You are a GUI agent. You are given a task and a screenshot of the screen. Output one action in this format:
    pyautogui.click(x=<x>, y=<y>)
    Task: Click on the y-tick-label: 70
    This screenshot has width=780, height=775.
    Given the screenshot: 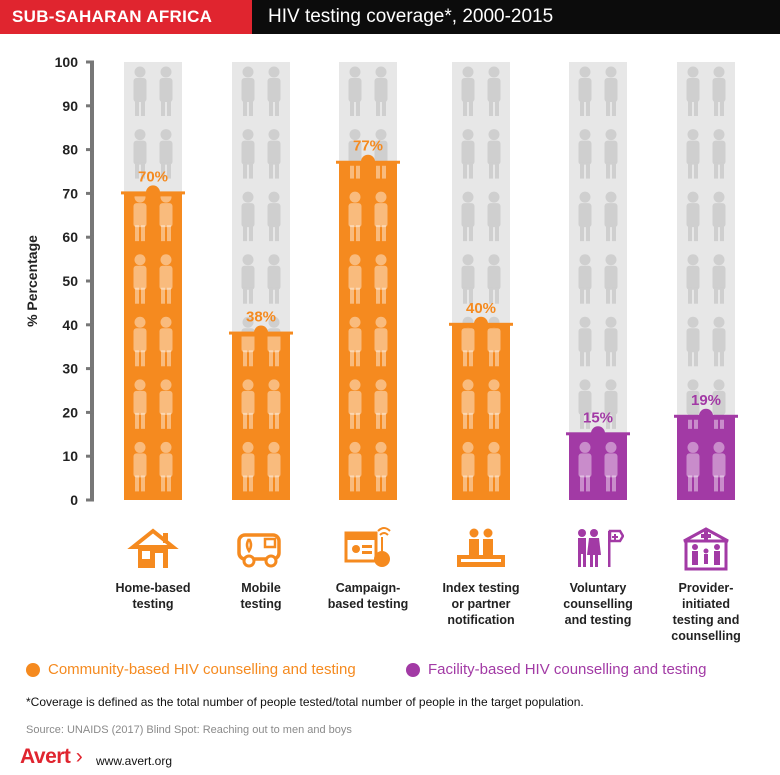 What is the action you would take?
    pyautogui.click(x=70, y=193)
    